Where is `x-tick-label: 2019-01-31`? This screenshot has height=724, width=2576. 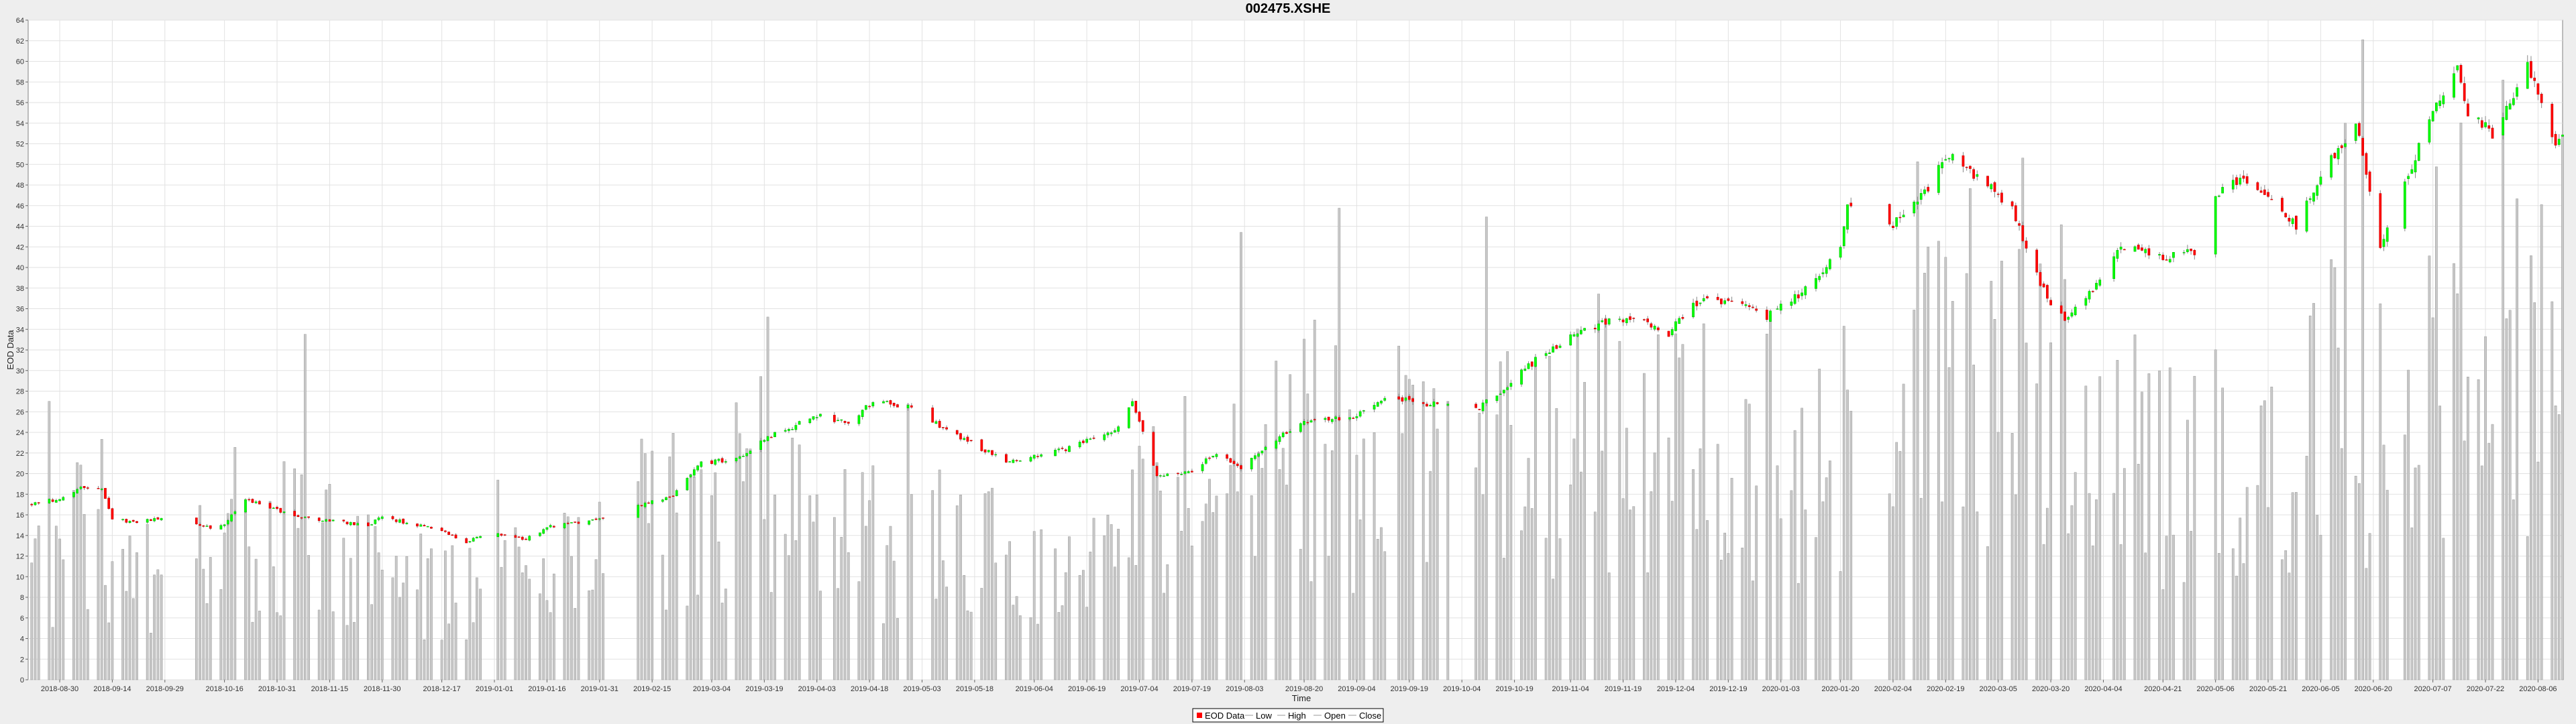
x-tick-label: 2019-01-31 is located at coordinates (600, 689).